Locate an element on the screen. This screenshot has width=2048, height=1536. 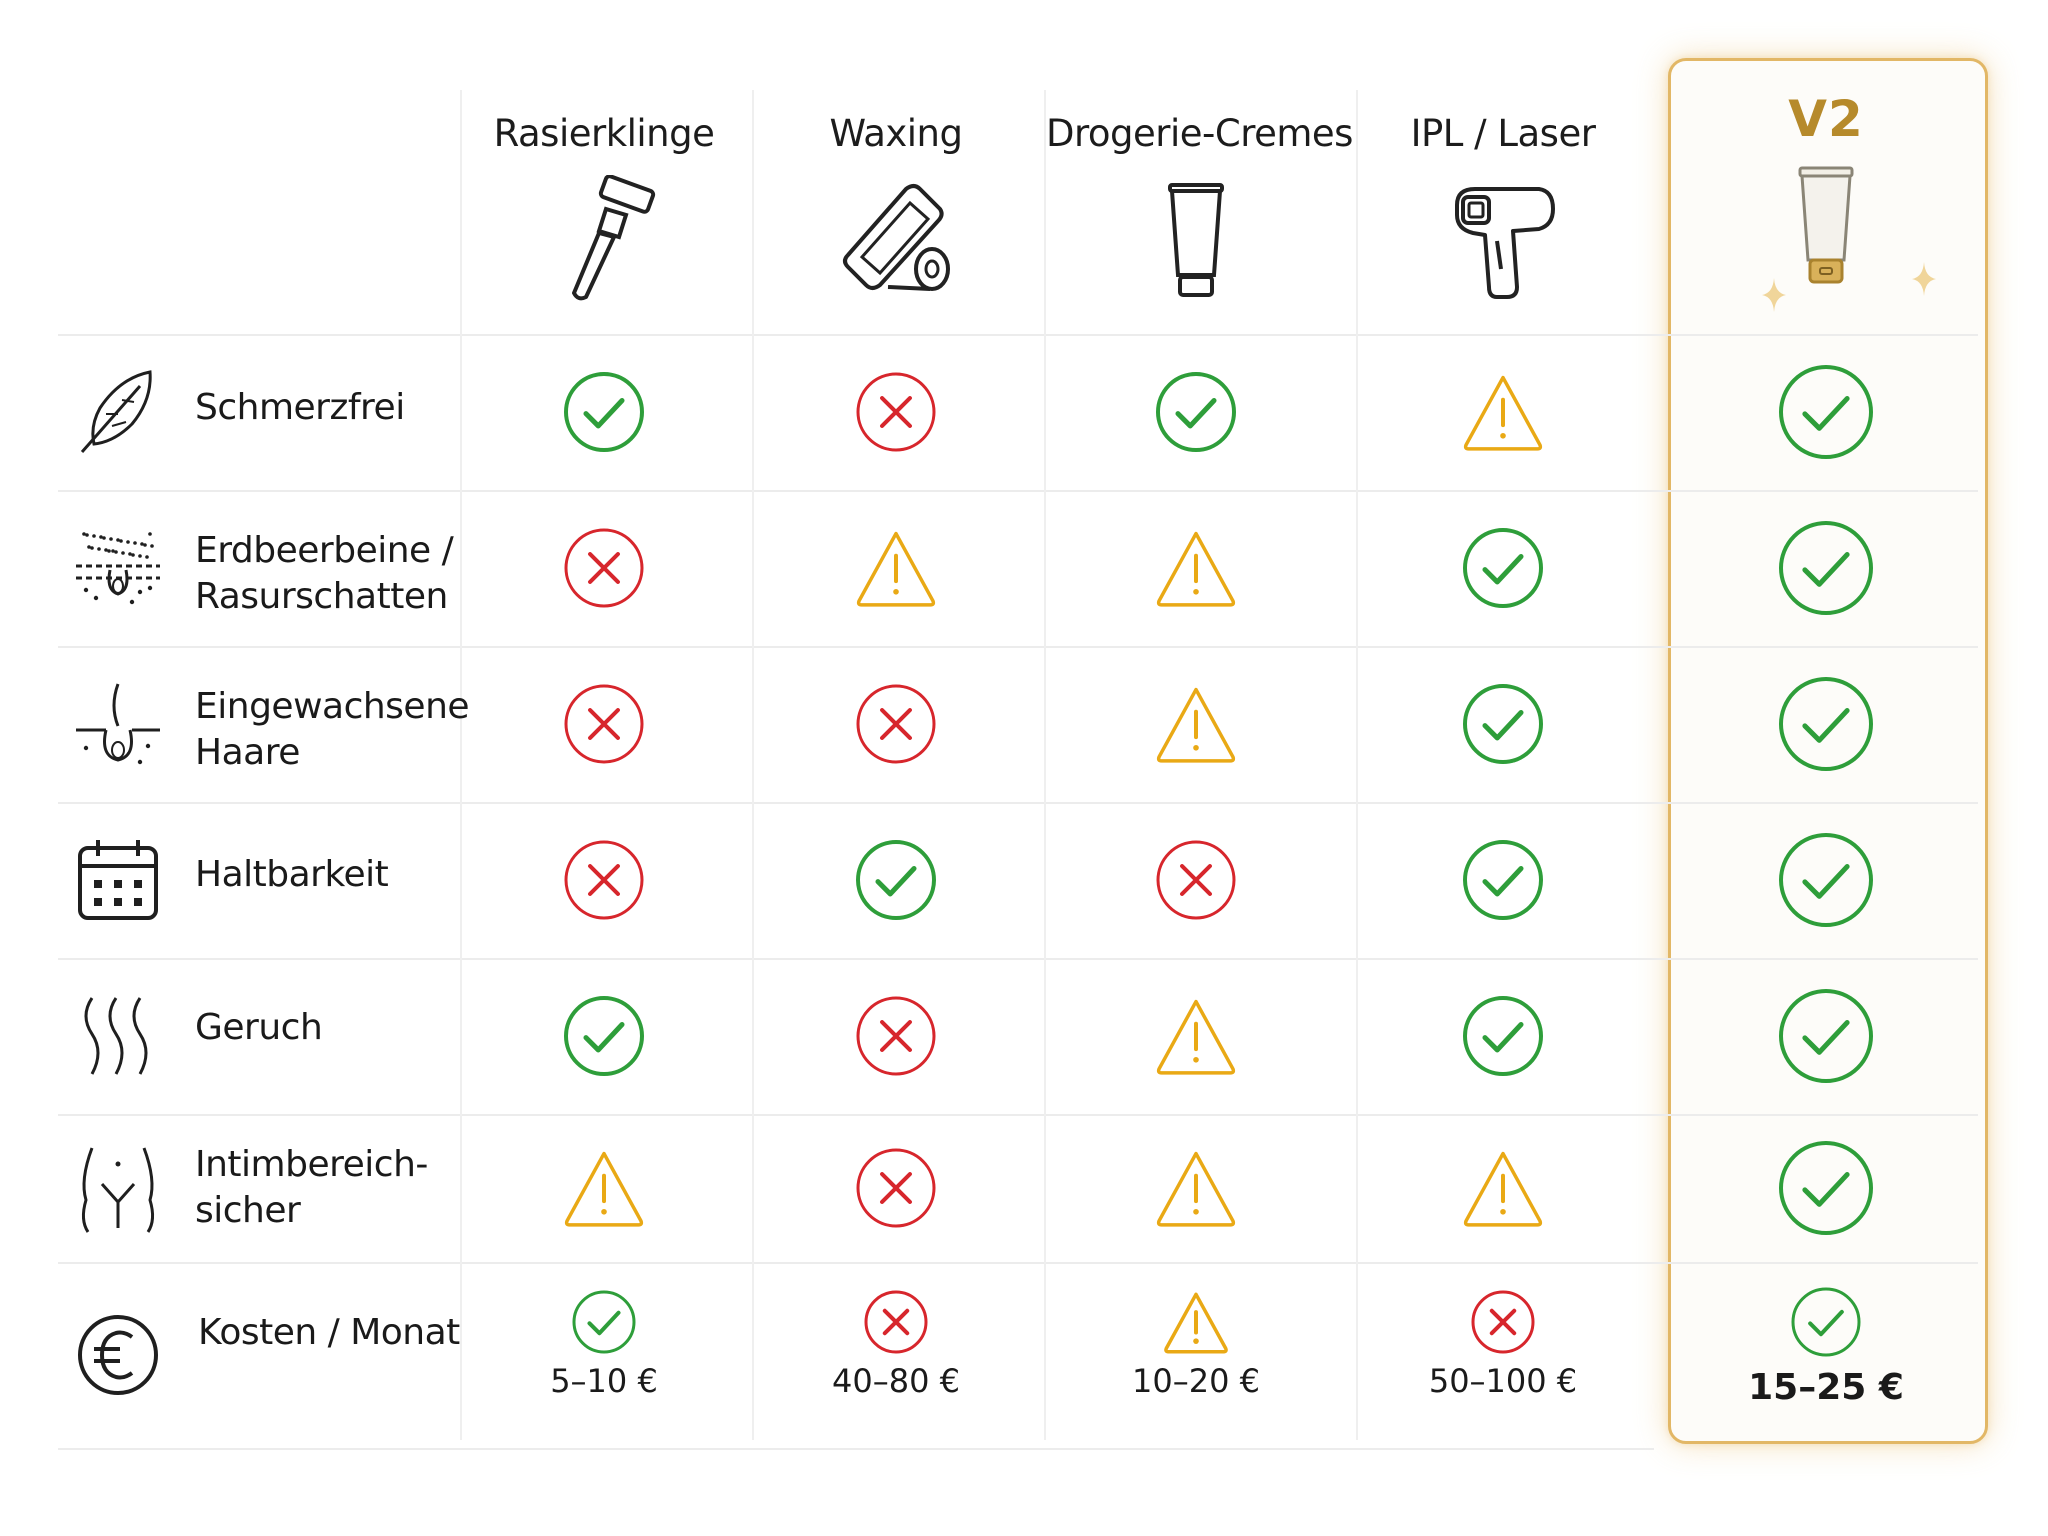
status-check-r6-c4 is located at coordinates (1826, 1324).